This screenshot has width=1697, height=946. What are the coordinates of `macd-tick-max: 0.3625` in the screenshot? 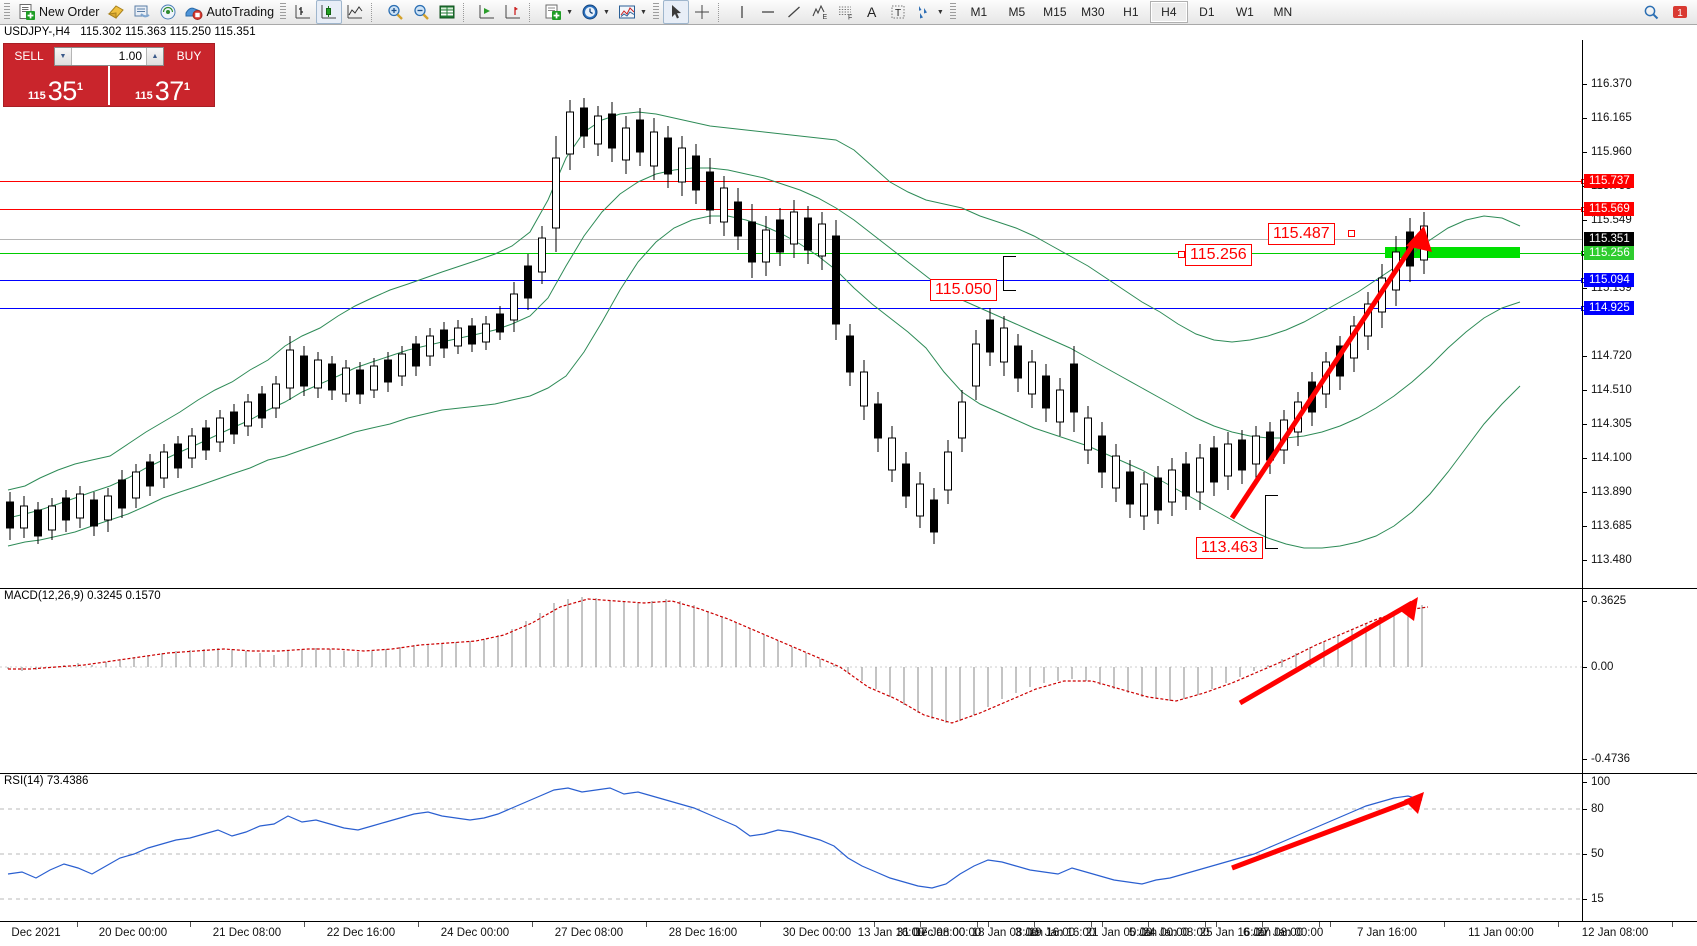 It's located at (1604, 601).